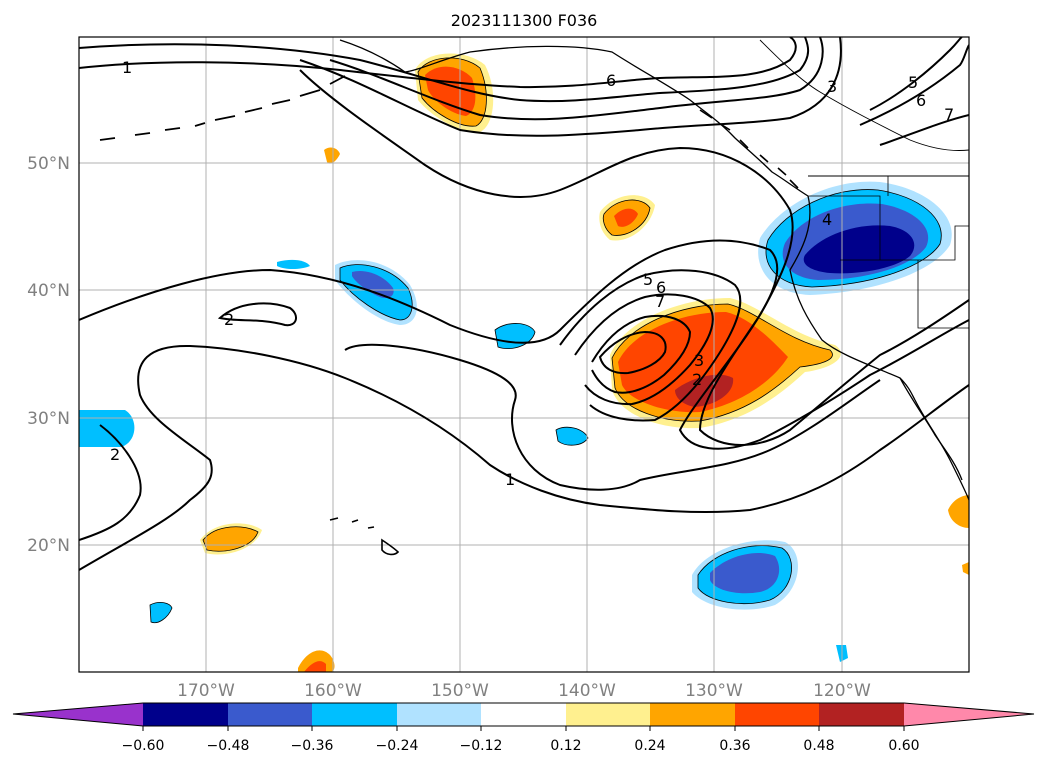 This screenshot has width=1047, height=769. Describe the element at coordinates (48, 419) in the screenshot. I see `lat-label-30n: 30°N` at that location.